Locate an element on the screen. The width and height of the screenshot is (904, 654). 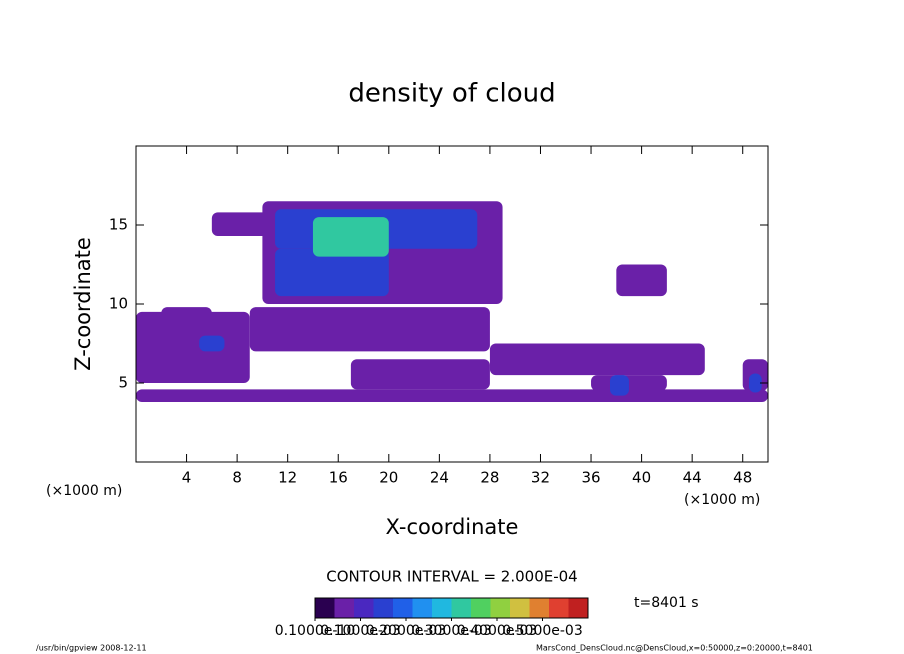
y-axis-label: Z-coordinate is located at coordinates (83, 304).